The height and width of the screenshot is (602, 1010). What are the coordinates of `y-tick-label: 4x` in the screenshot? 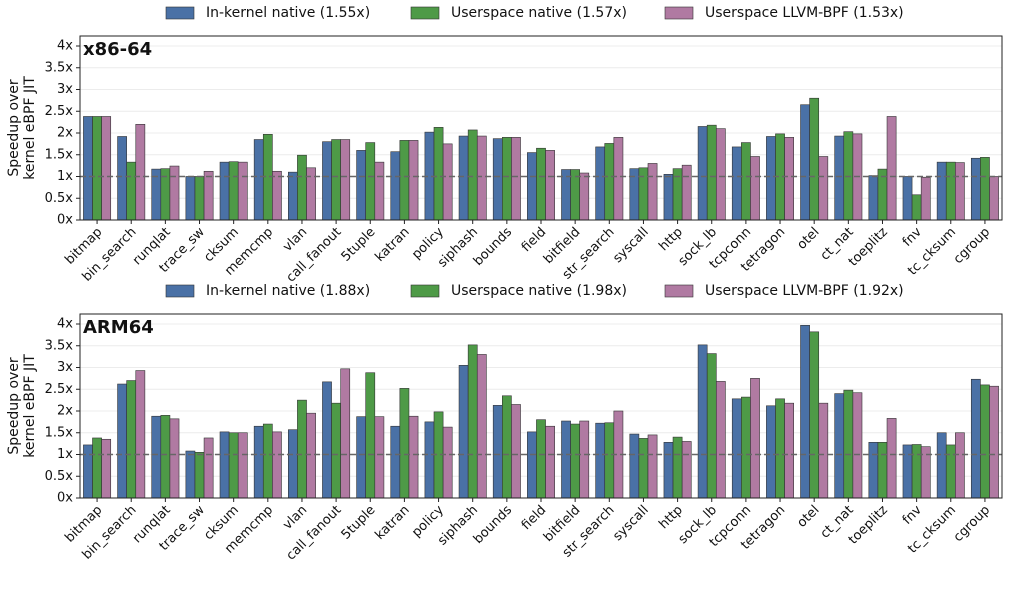 It's located at (65, 46).